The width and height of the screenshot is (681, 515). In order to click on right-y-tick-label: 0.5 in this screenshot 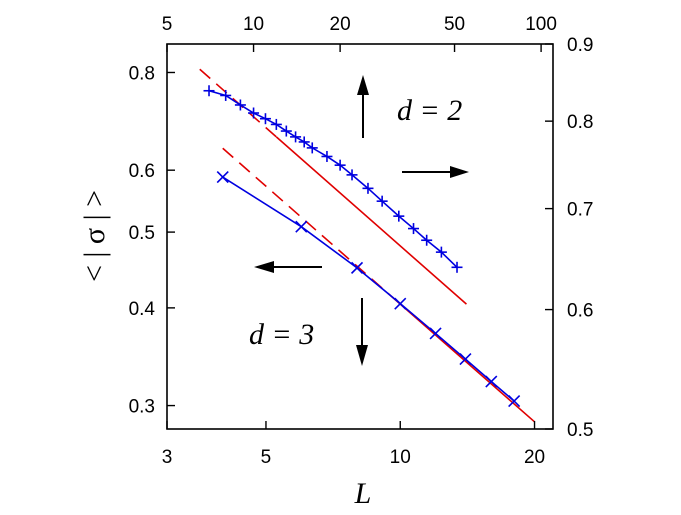, I will do `click(580, 430)`.